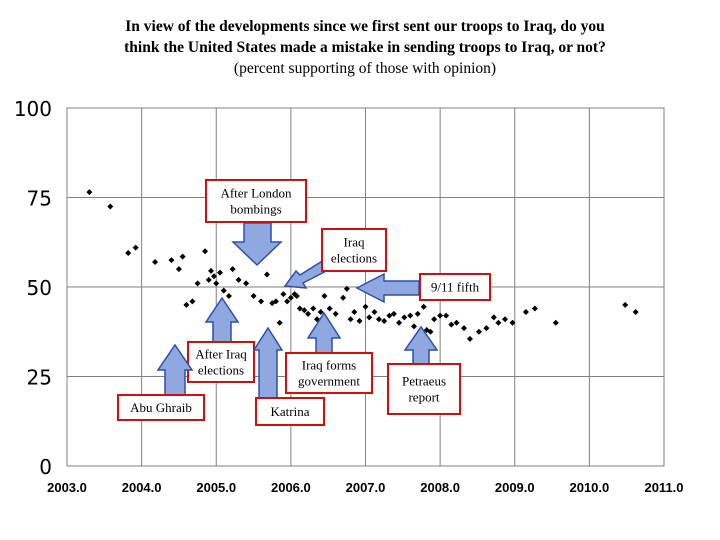  I want to click on x-tick-label: 2010.0, so click(589, 487).